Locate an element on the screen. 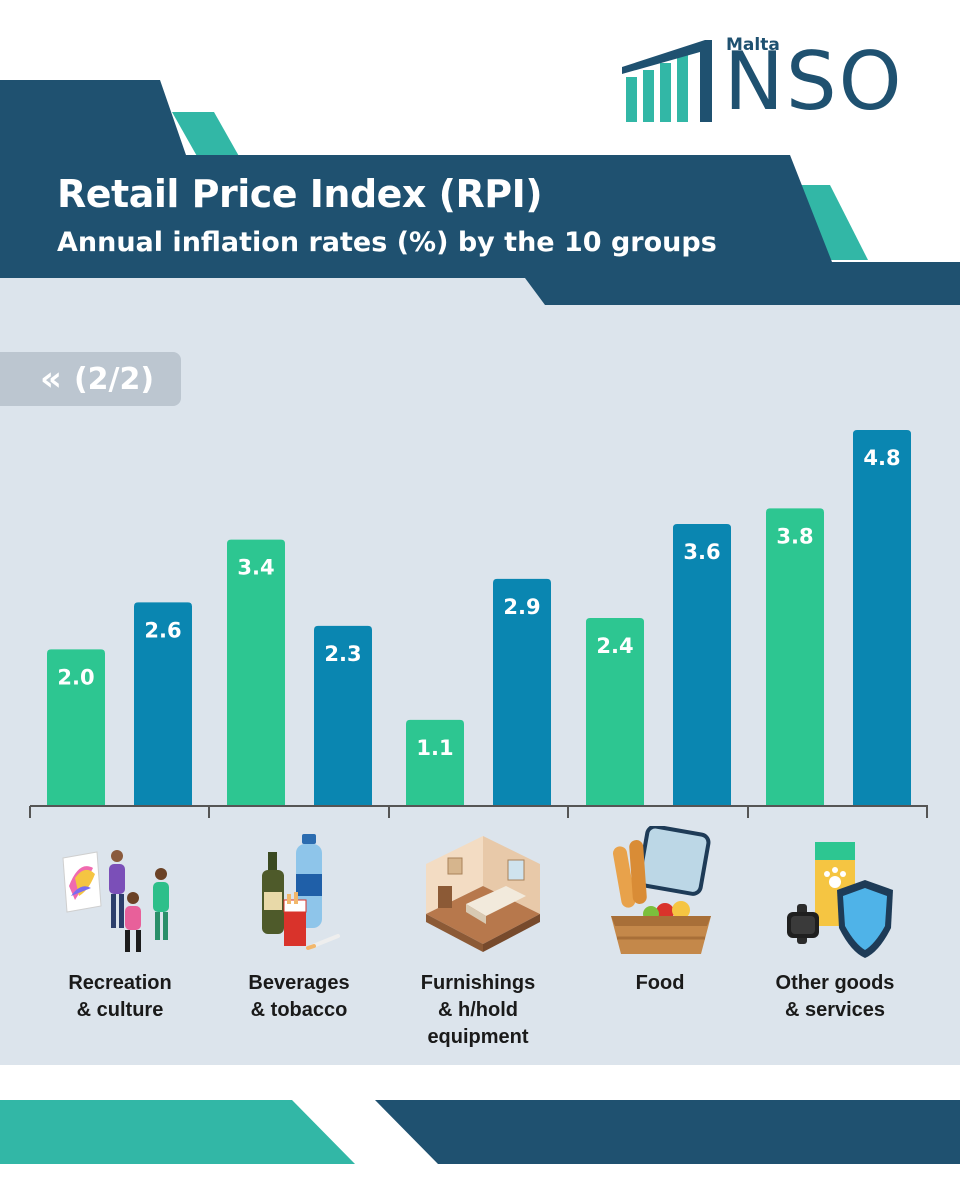 The image size is (960, 1200). category-label-4-line-0: Other goods is located at coordinates (835, 983).